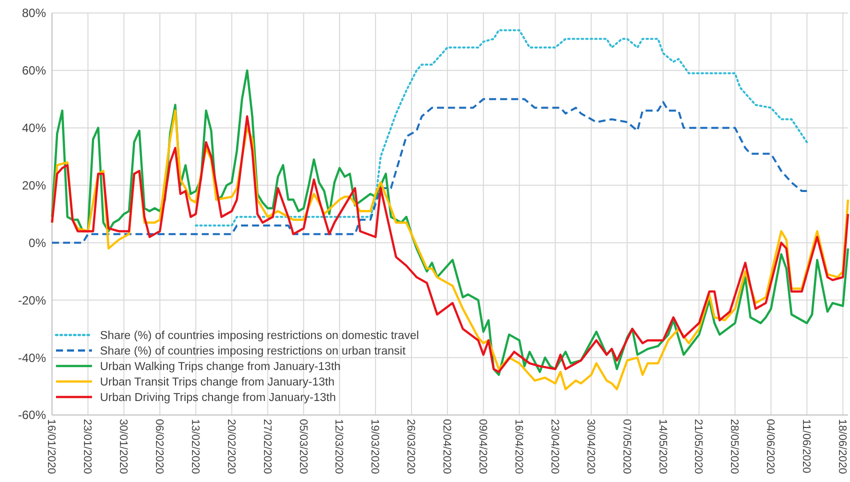 This screenshot has width=850, height=482. Describe the element at coordinates (194, 446) in the screenshot. I see `x-tick-label: 13/02/2020` at that location.